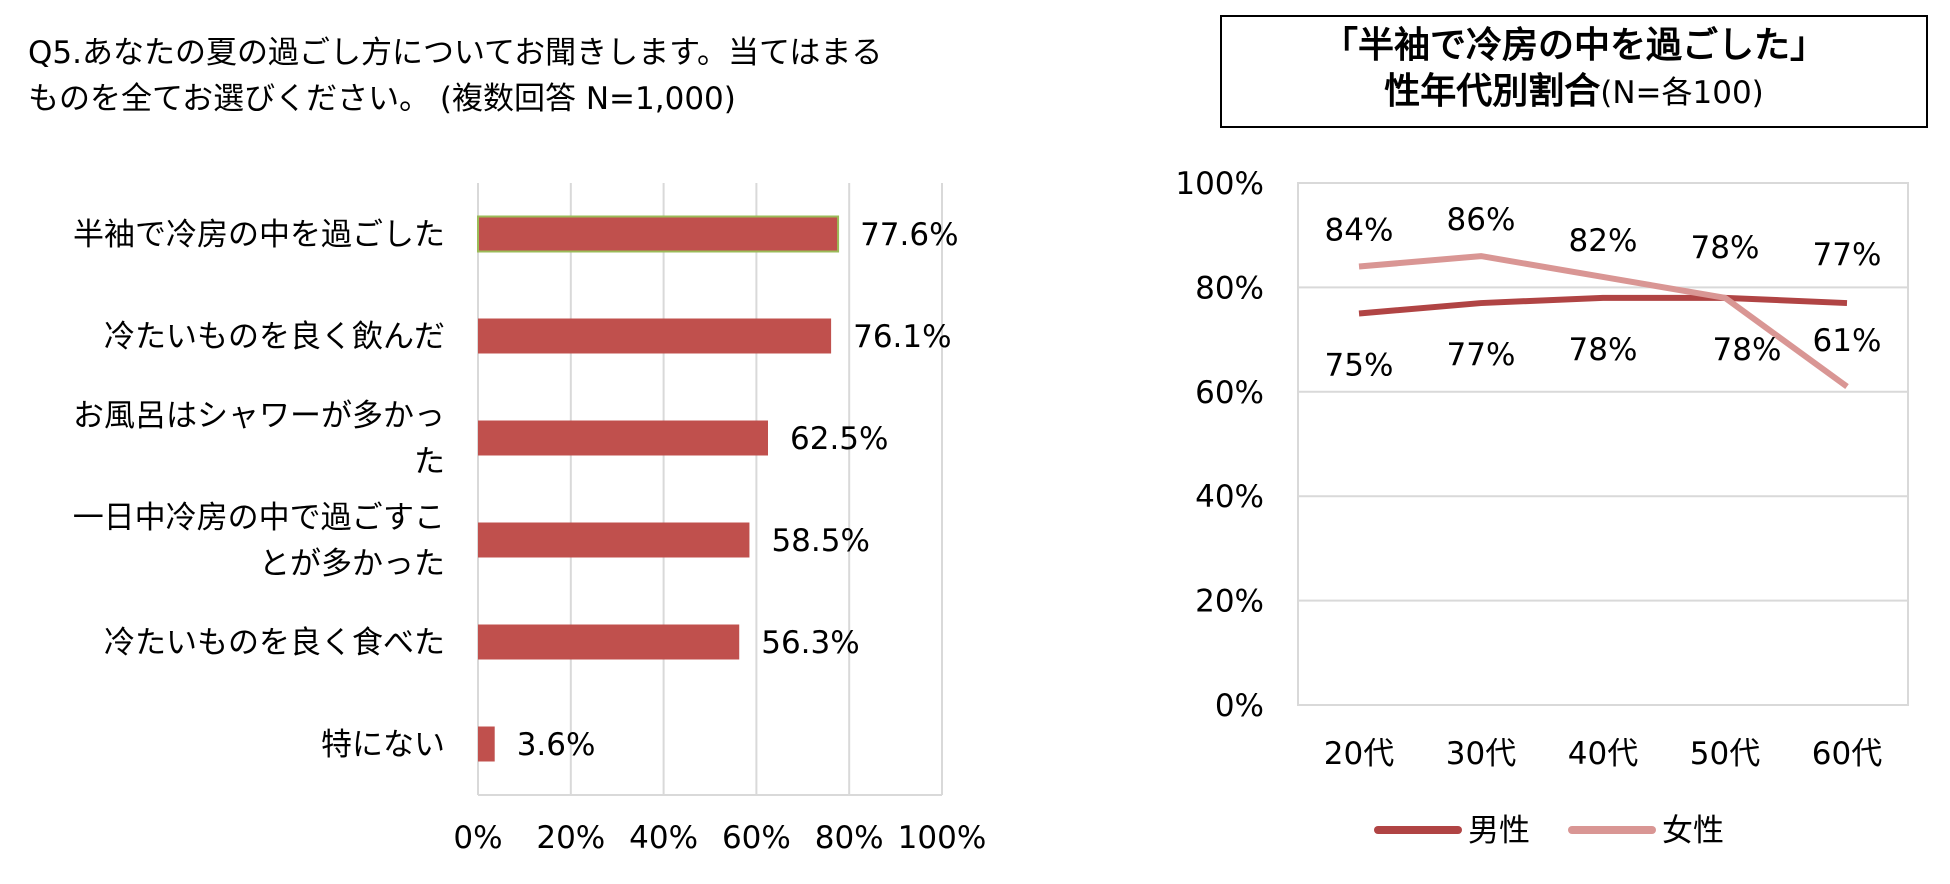 This screenshot has width=1950, height=884. I want to click on line-chart-title-line-2: 性年代別割合(N=各100), so click(1574, 92).